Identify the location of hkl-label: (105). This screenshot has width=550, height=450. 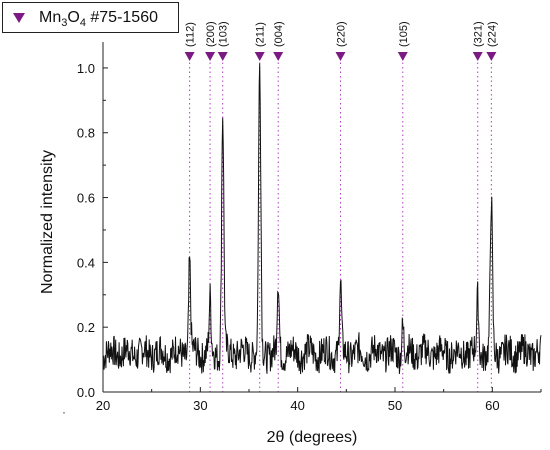
(404, 34).